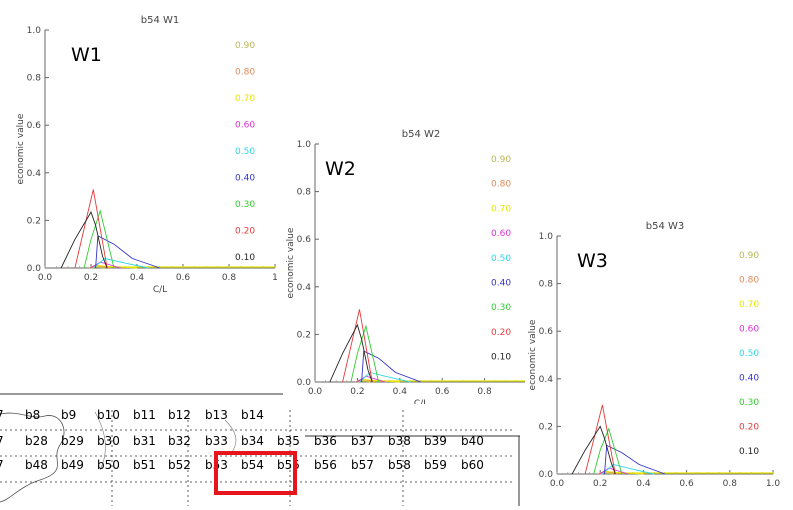  Describe the element at coordinates (108, 441) in the screenshot. I see `grid-box-label: b30` at that location.